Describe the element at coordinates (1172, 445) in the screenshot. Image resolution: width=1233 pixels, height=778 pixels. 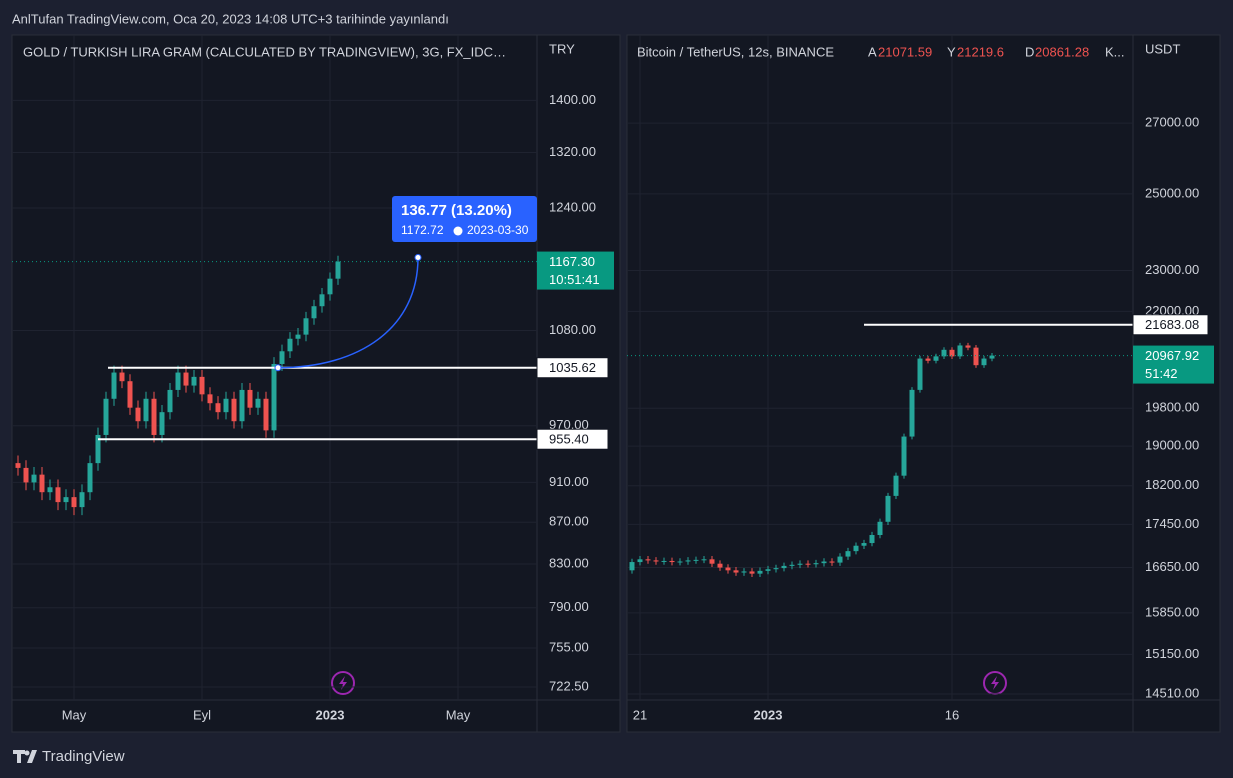
I see `y-tick-label: 19000.00` at that location.